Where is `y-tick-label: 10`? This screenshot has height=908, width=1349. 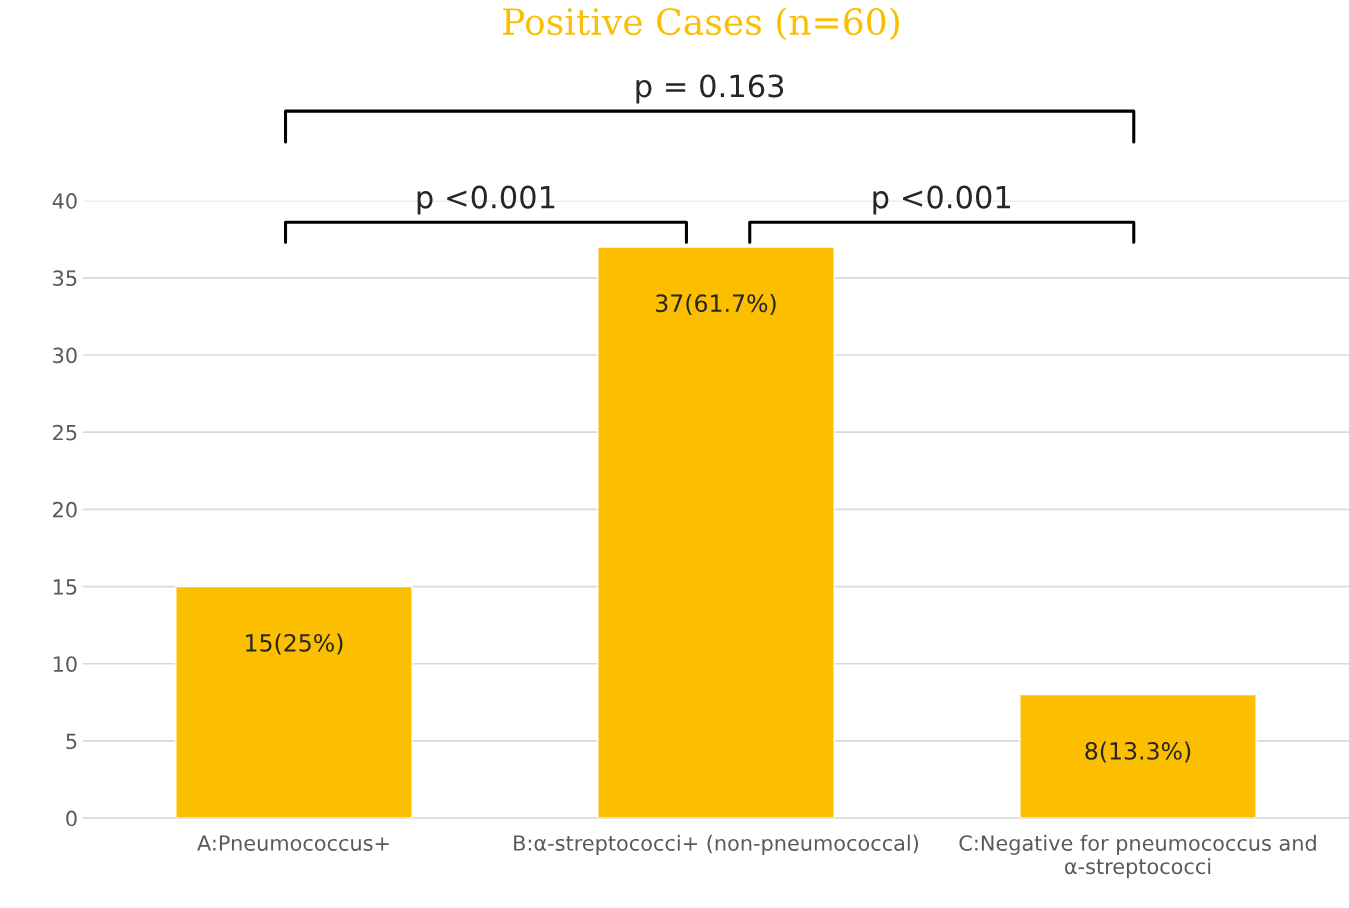
y-tick-label: 10 is located at coordinates (65, 664).